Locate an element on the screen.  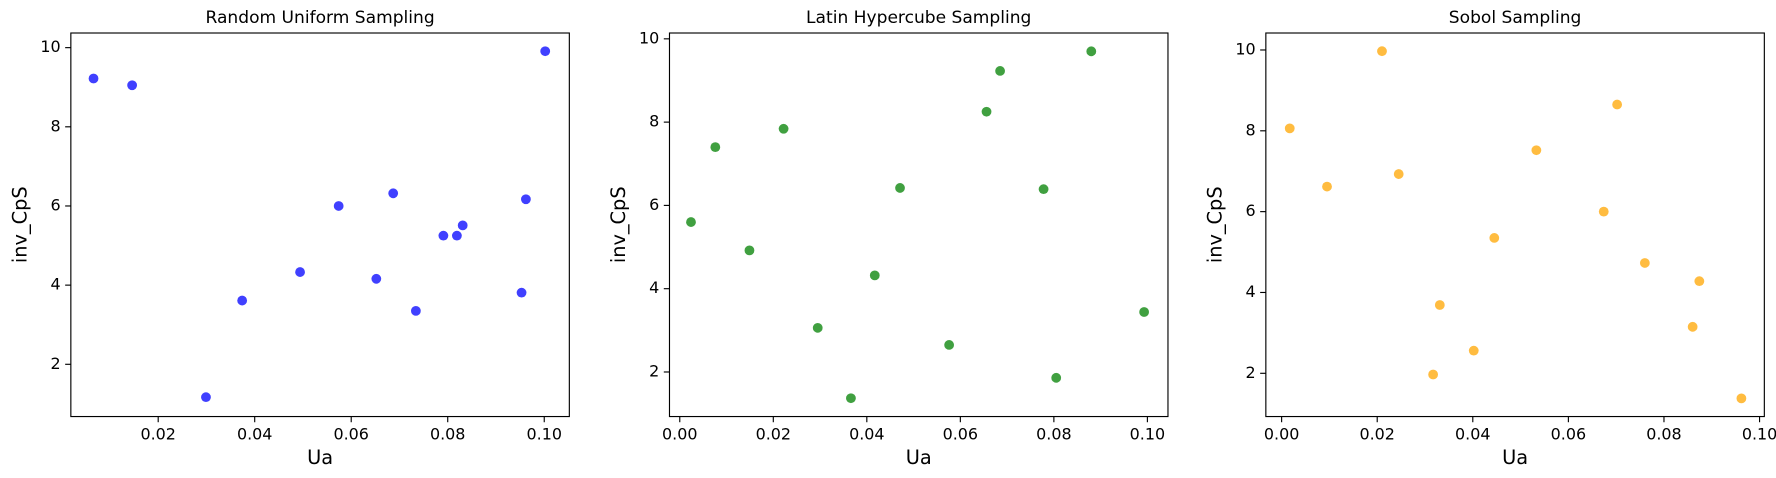
subplot-title: Random Uniform Sampling is located at coordinates (319, 18).